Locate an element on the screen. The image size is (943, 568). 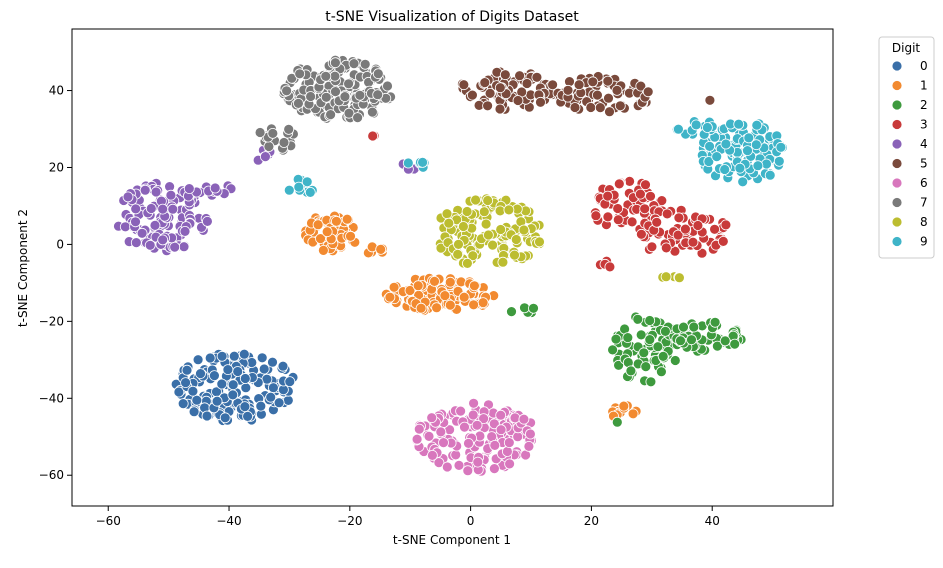
x-tick-label: 20 is located at coordinates (591, 521).